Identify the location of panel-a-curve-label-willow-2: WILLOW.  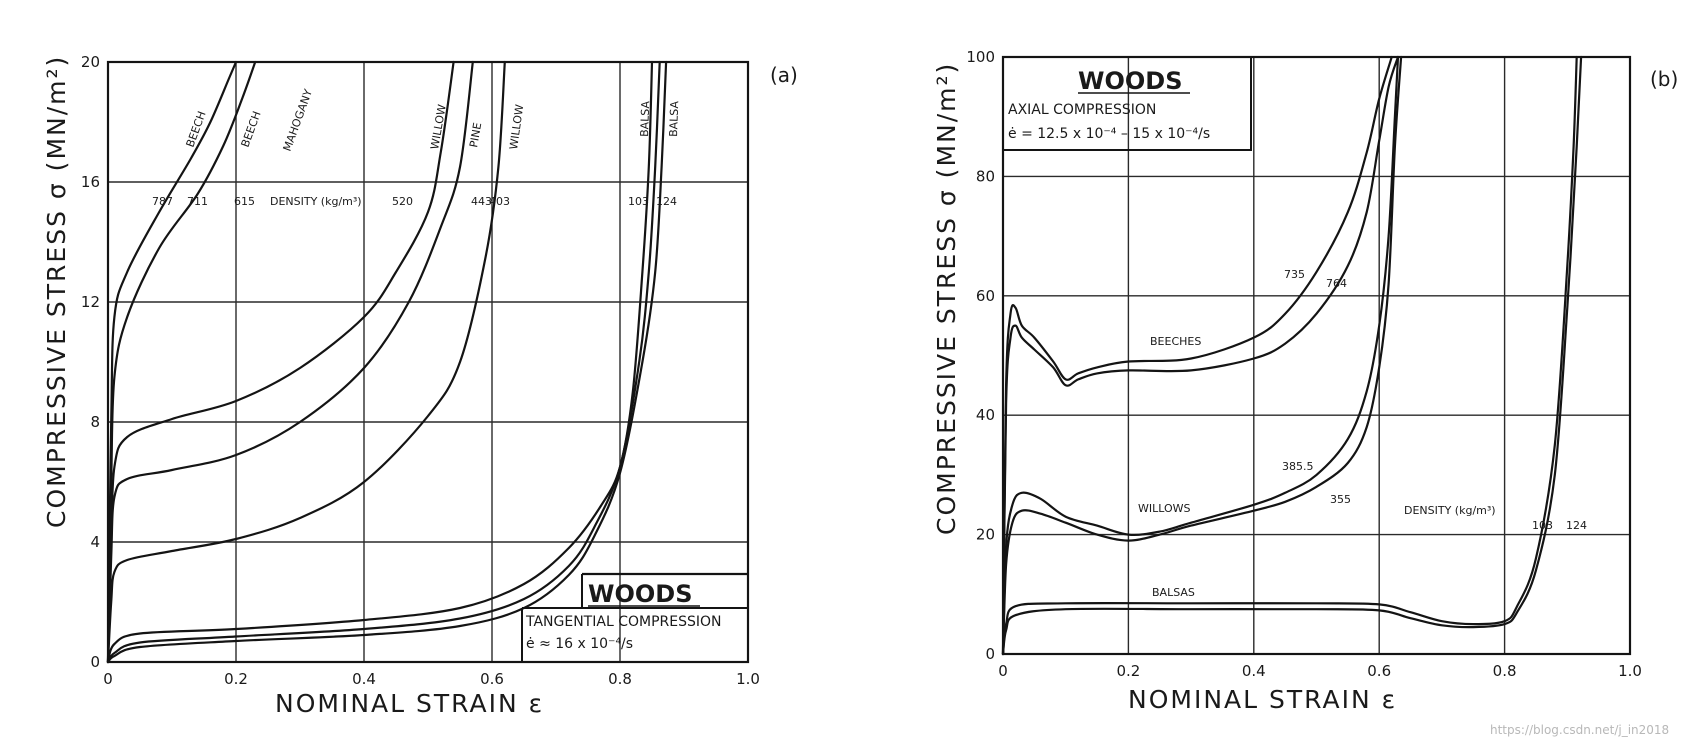
(516, 126).